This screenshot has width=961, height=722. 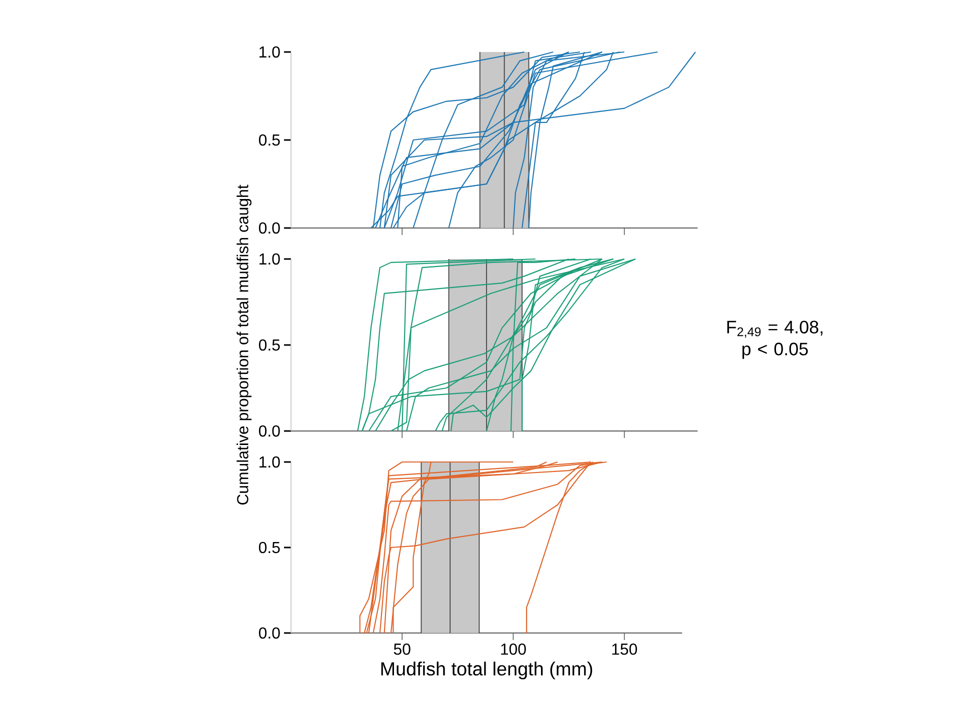 What do you see at coordinates (244, 344) in the screenshot?
I see `y-axis-title: Cumulative proportion of total mudfish caught` at bounding box center [244, 344].